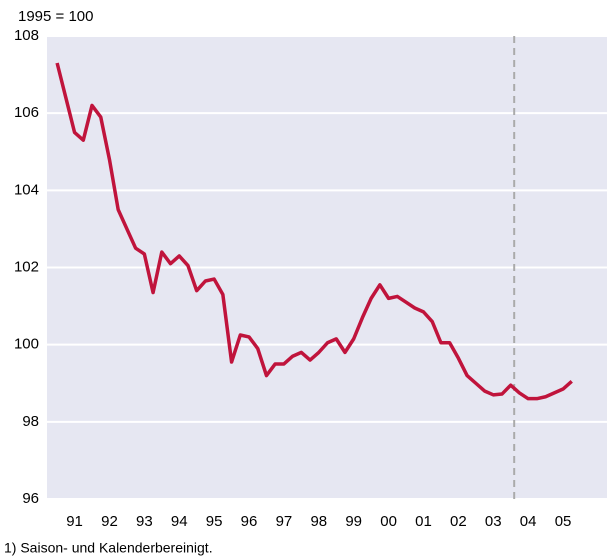  What do you see at coordinates (74, 521) in the screenshot?
I see `x-tick-label: 91` at bounding box center [74, 521].